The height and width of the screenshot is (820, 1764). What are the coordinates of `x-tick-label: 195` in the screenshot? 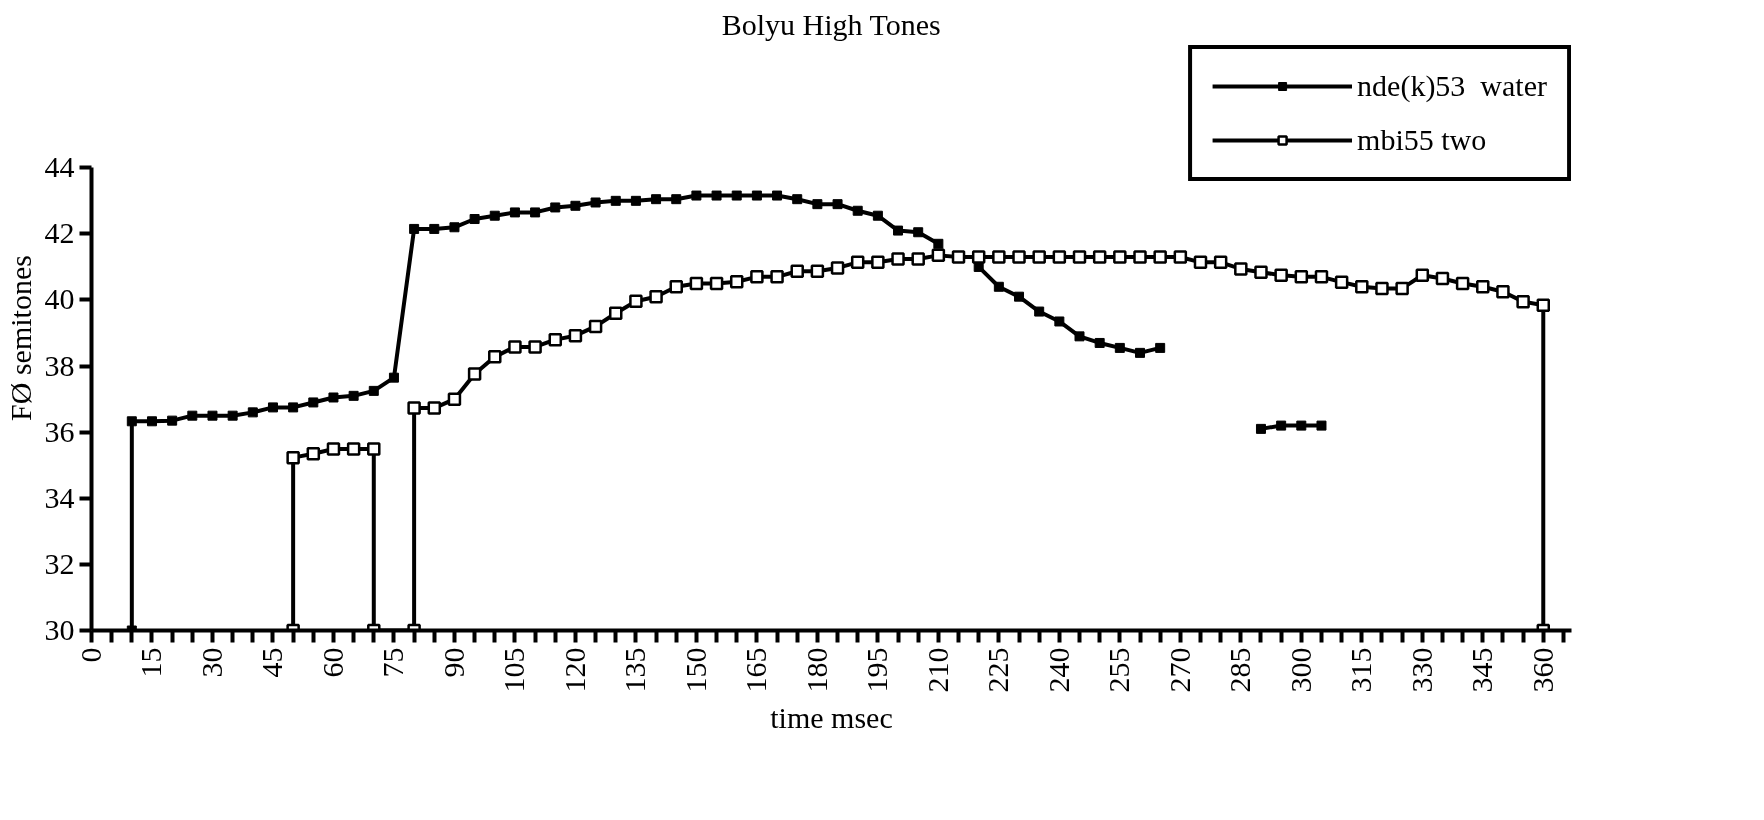 It's located at (877, 670).